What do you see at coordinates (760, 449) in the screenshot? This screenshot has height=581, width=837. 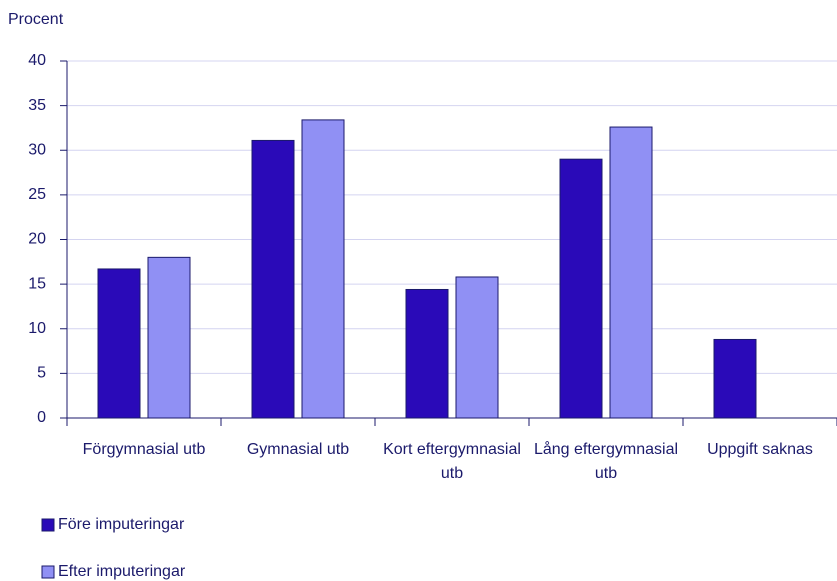 I see `x-tick-label: Uppgift saknas` at bounding box center [760, 449].